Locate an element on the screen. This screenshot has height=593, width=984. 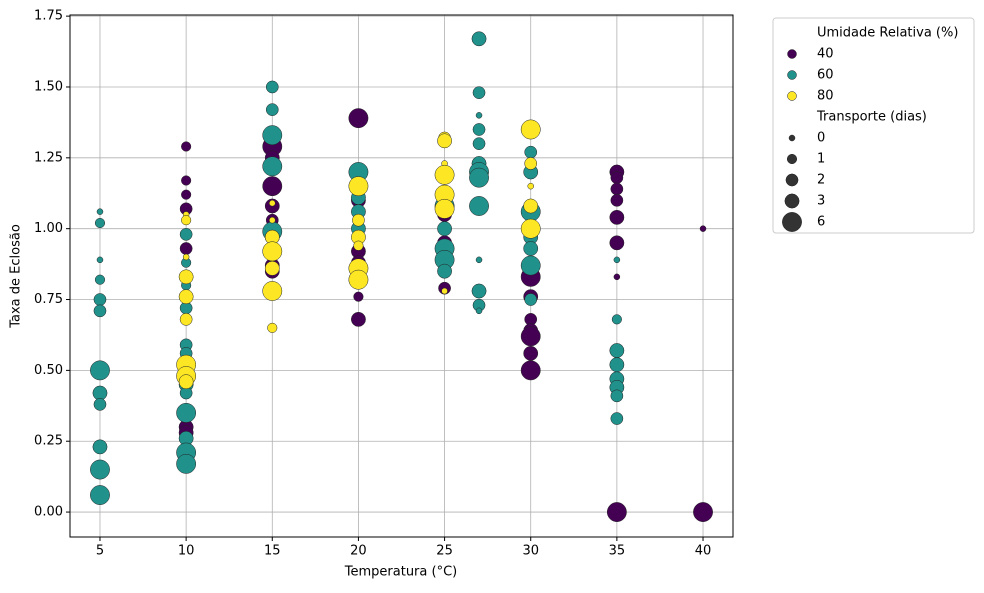
legend-label: 80 is located at coordinates (825, 96).